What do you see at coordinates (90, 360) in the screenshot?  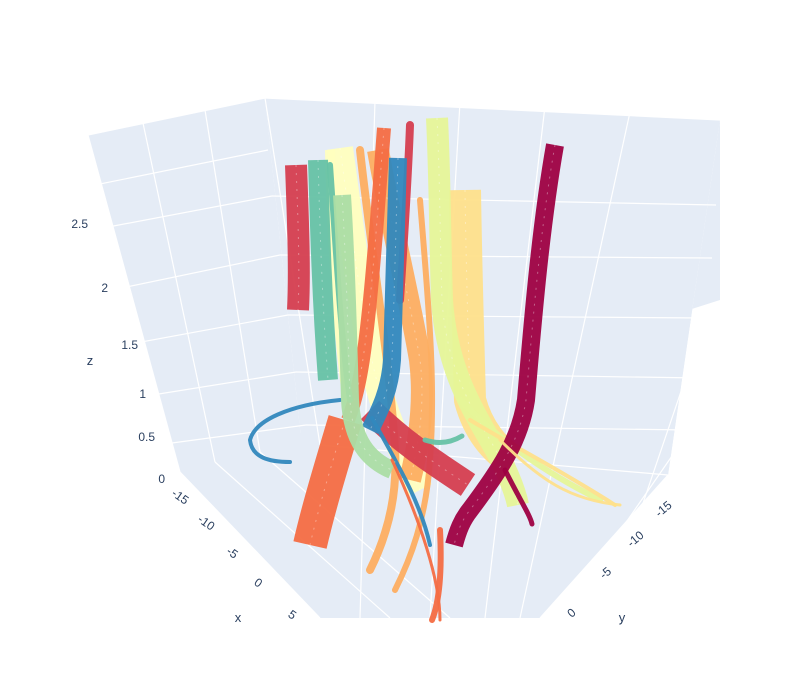 I see `z-axis-title: z` at bounding box center [90, 360].